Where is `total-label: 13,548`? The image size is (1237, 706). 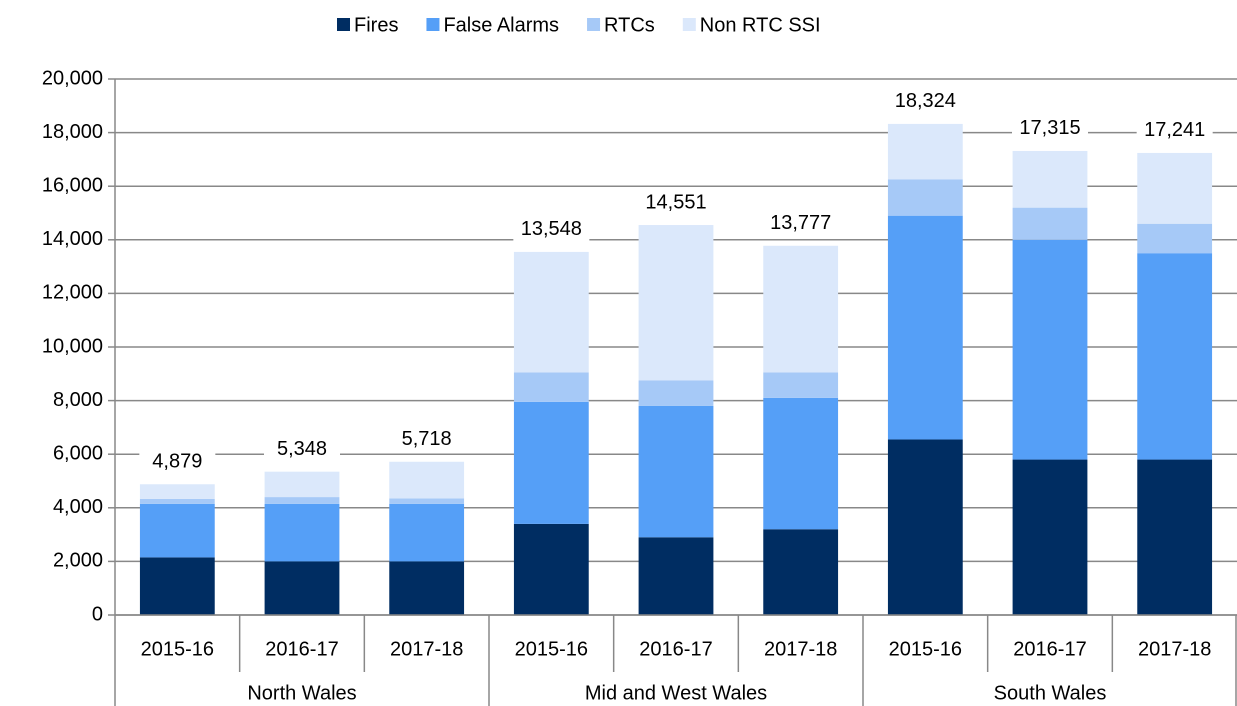
total-label: 13,548 is located at coordinates (551, 229).